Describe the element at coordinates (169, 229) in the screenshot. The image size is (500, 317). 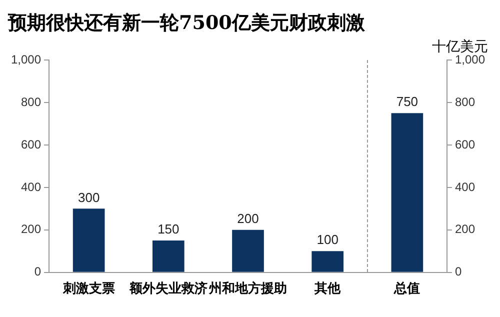
I see `data-label: 150` at that location.